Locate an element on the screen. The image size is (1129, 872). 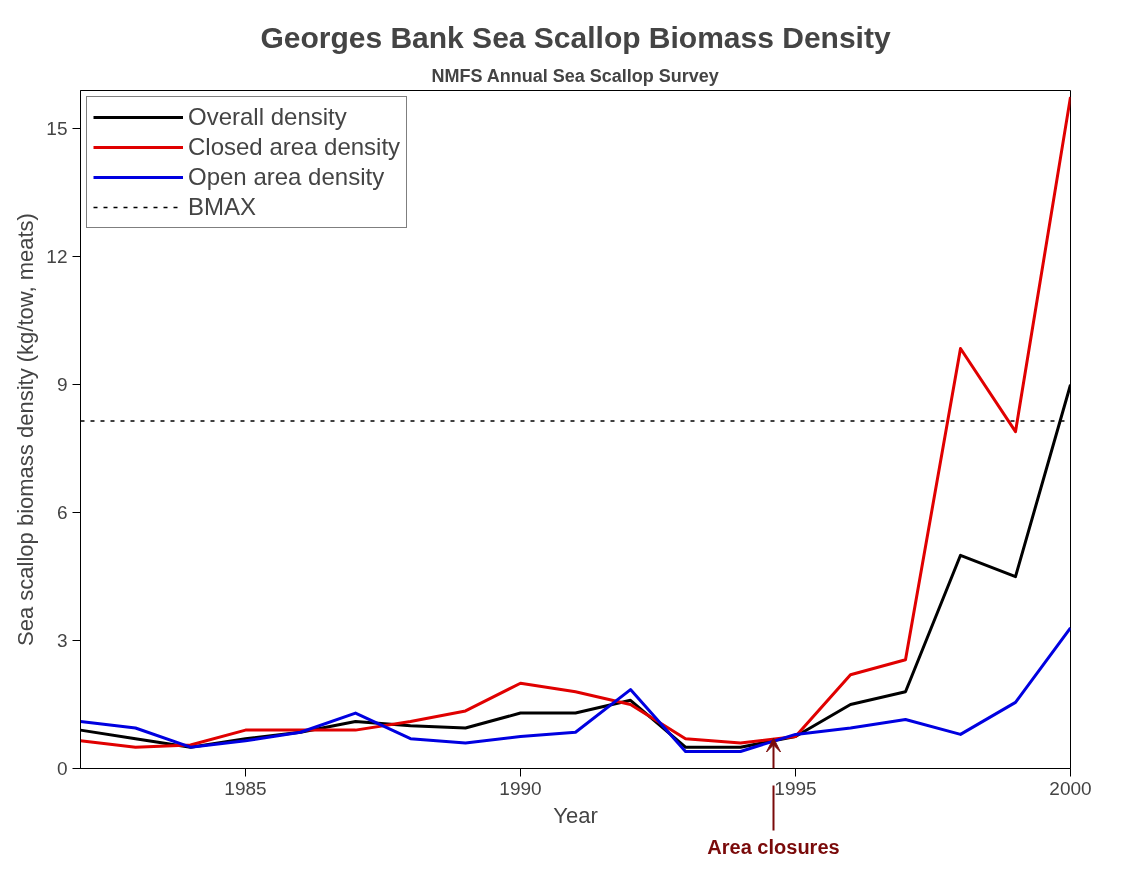
legend-label: Closed area density is located at coordinates (294, 147).